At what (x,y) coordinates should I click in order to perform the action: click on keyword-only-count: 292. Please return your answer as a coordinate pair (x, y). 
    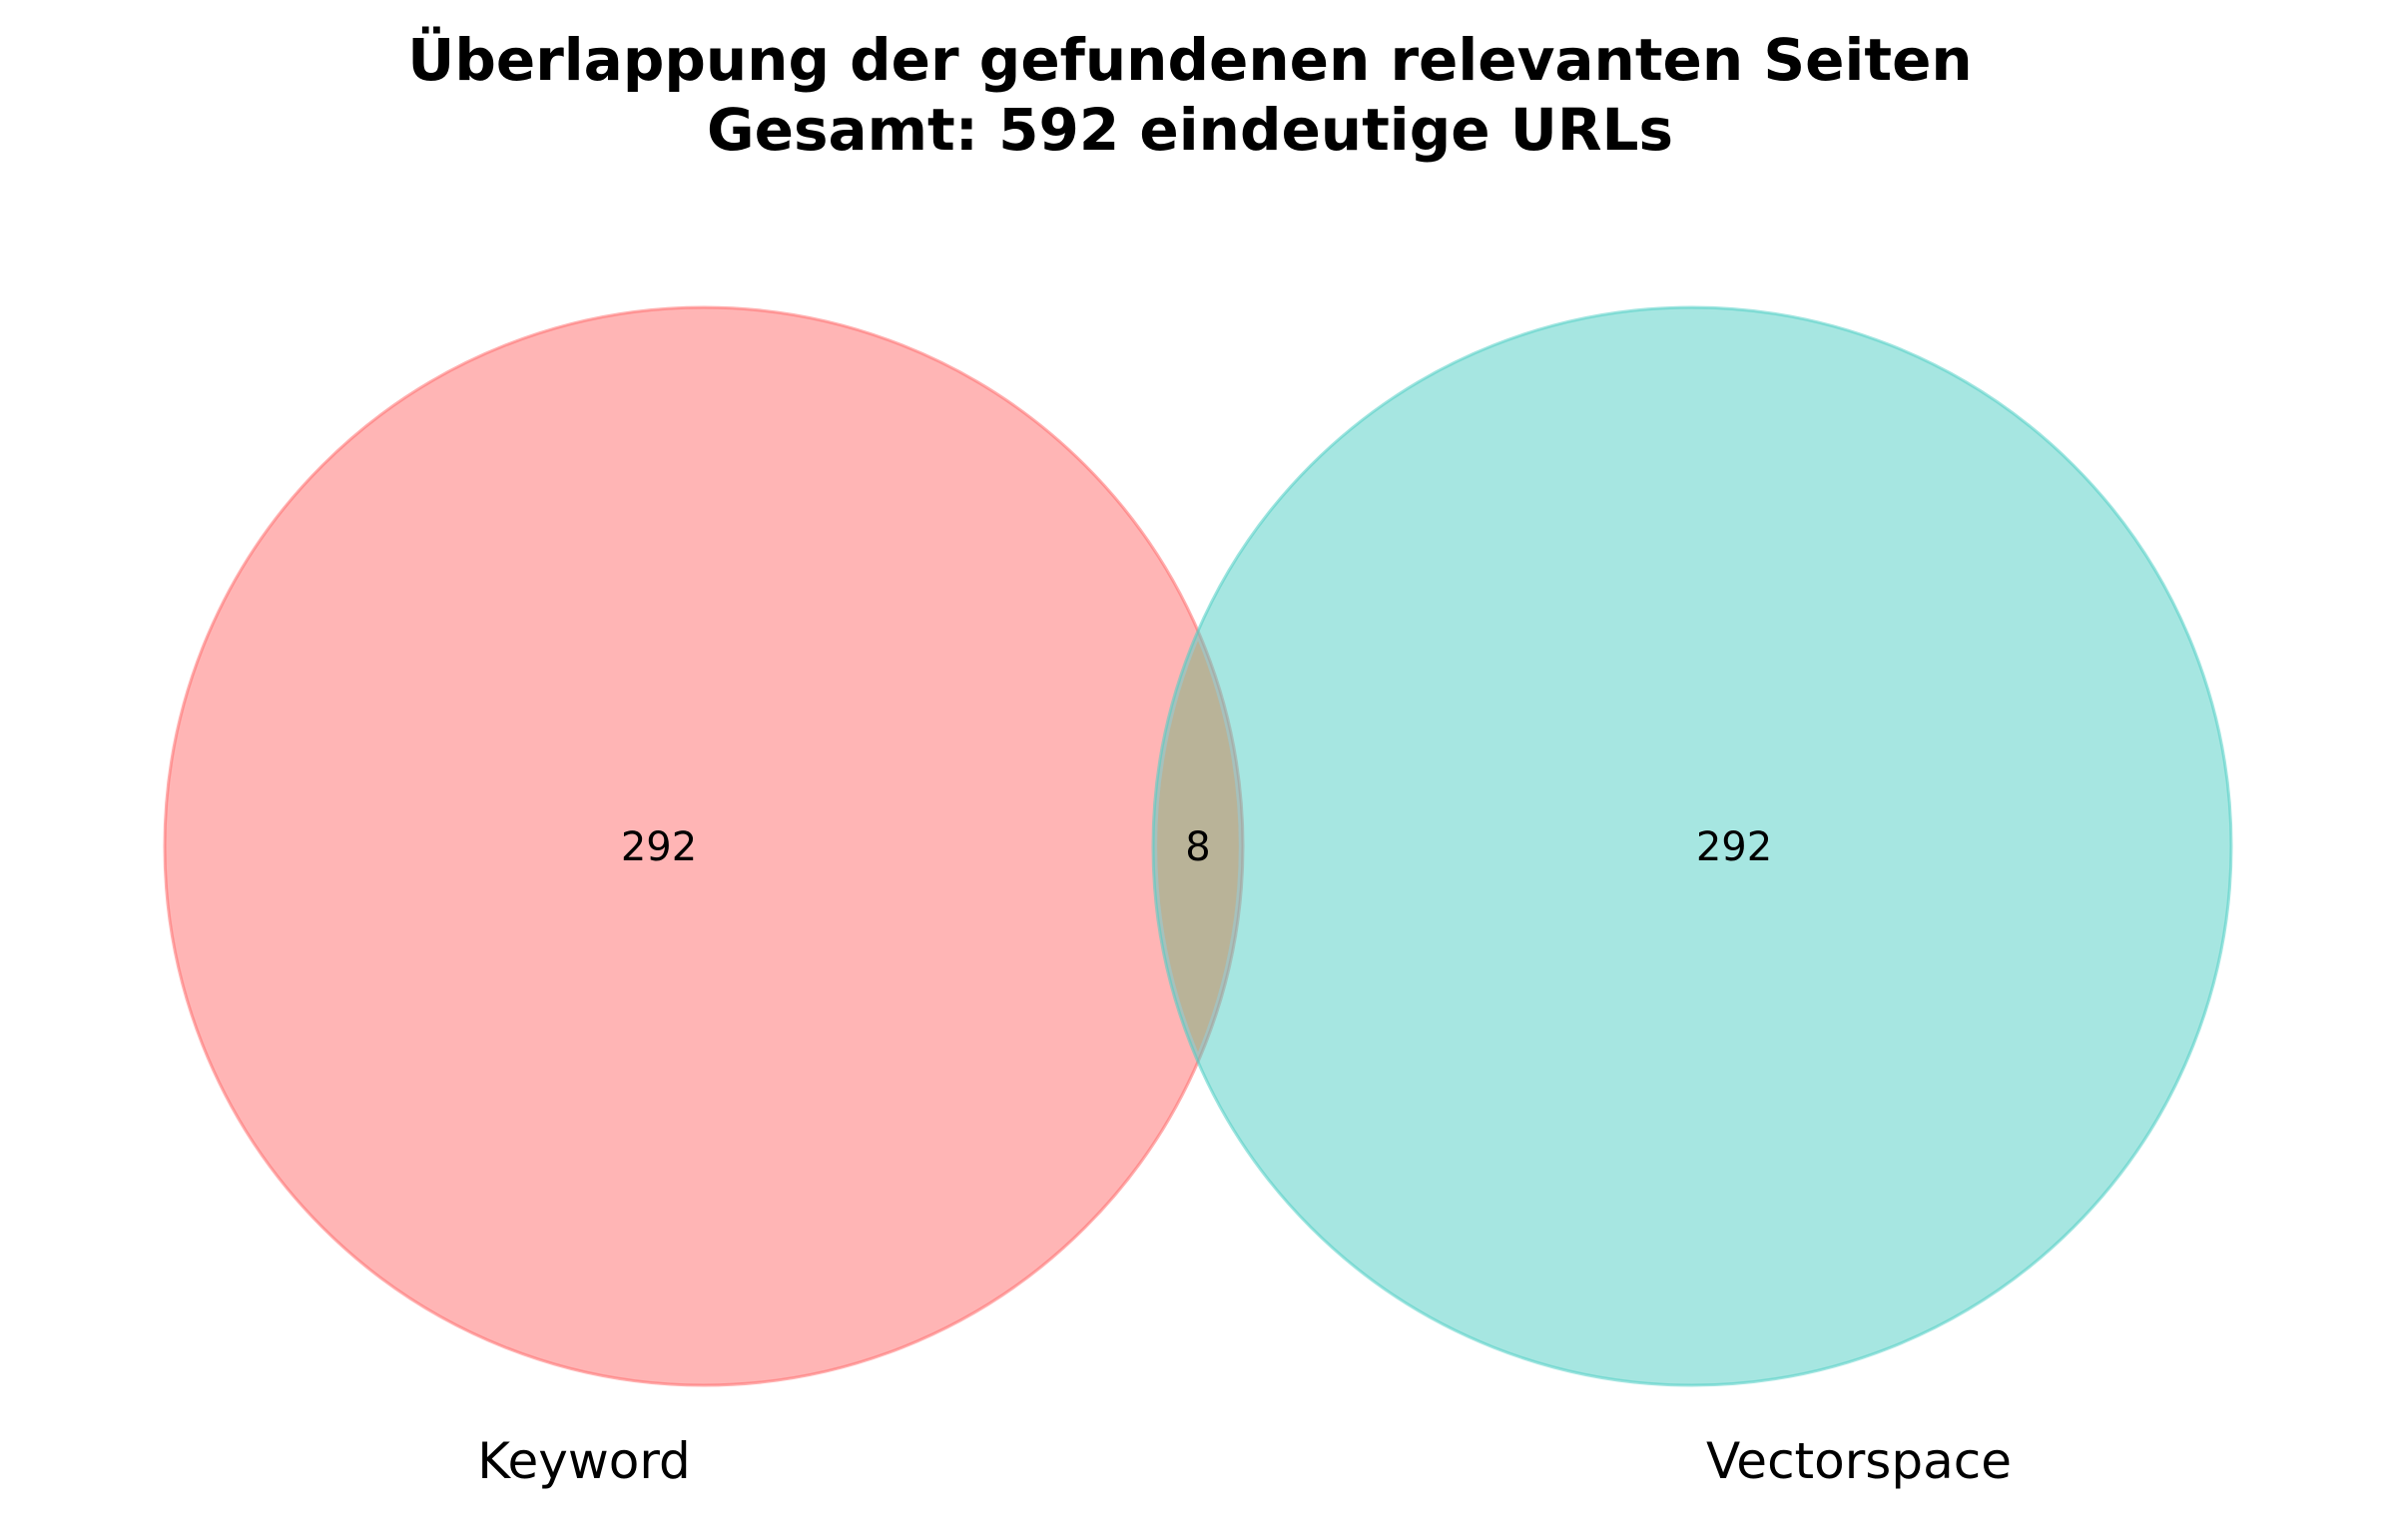
    Looking at the image, I should click on (659, 847).